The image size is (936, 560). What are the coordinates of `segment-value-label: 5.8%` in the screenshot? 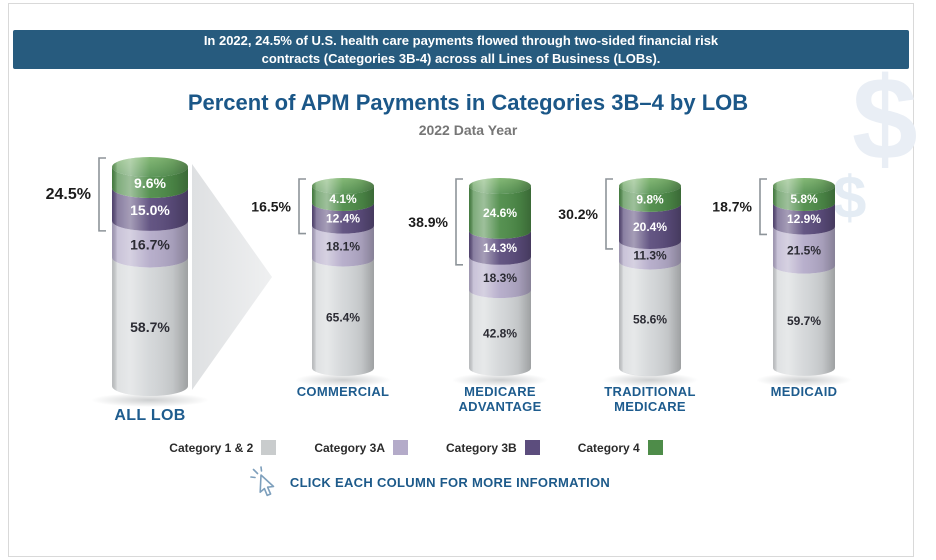 It's located at (804, 199).